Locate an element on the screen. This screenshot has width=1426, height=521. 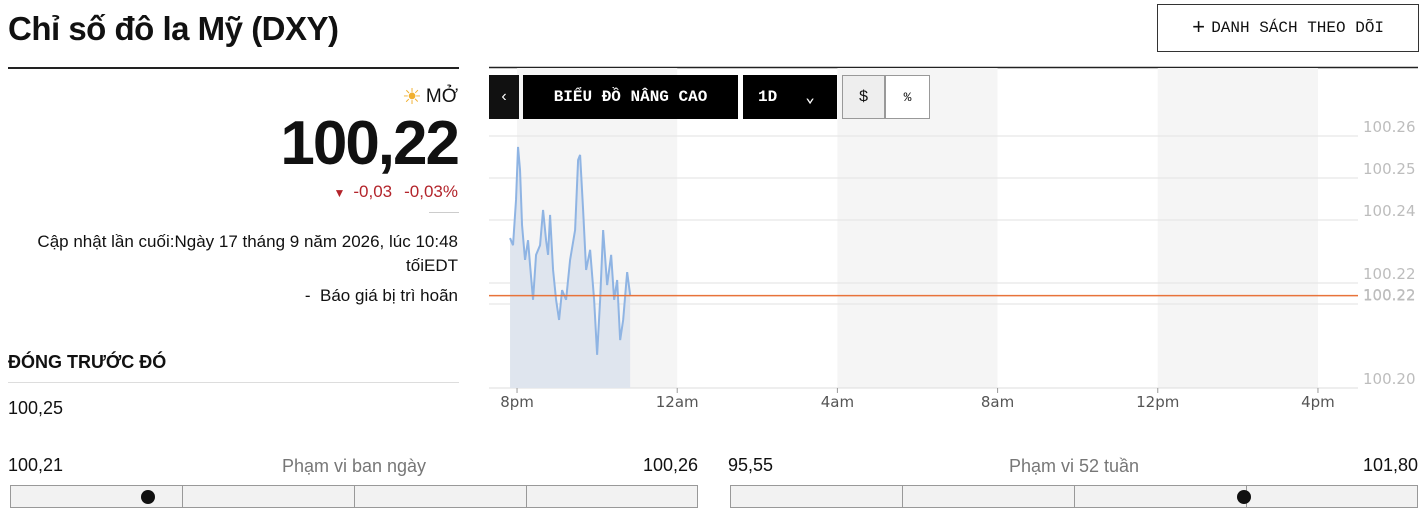
y-tick-label: 100.20 is located at coordinates (1389, 379).